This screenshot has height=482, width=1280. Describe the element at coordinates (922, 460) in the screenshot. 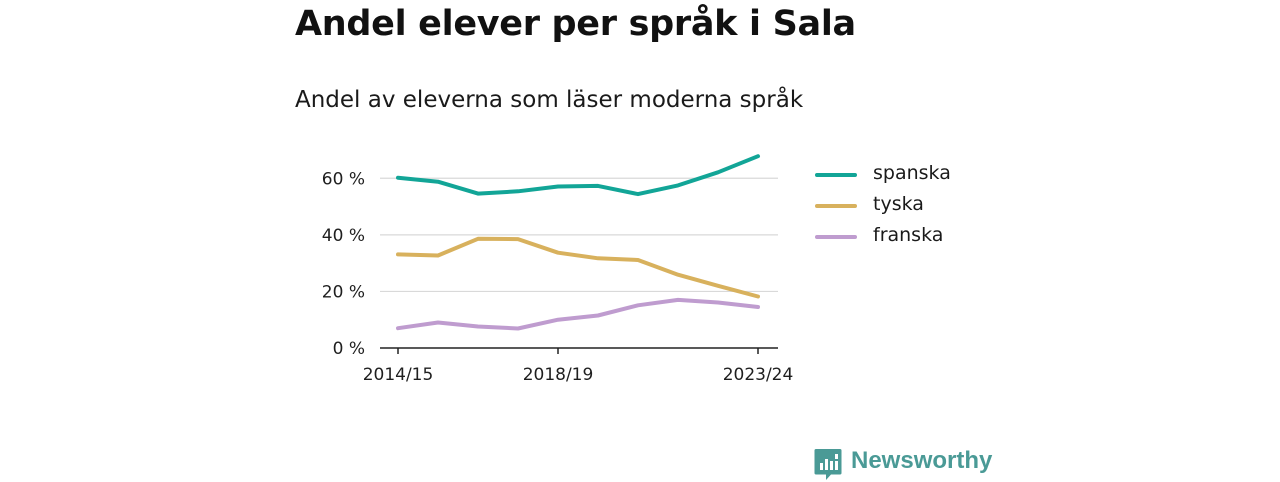

I see `brand-name: Newsworthy` at that location.